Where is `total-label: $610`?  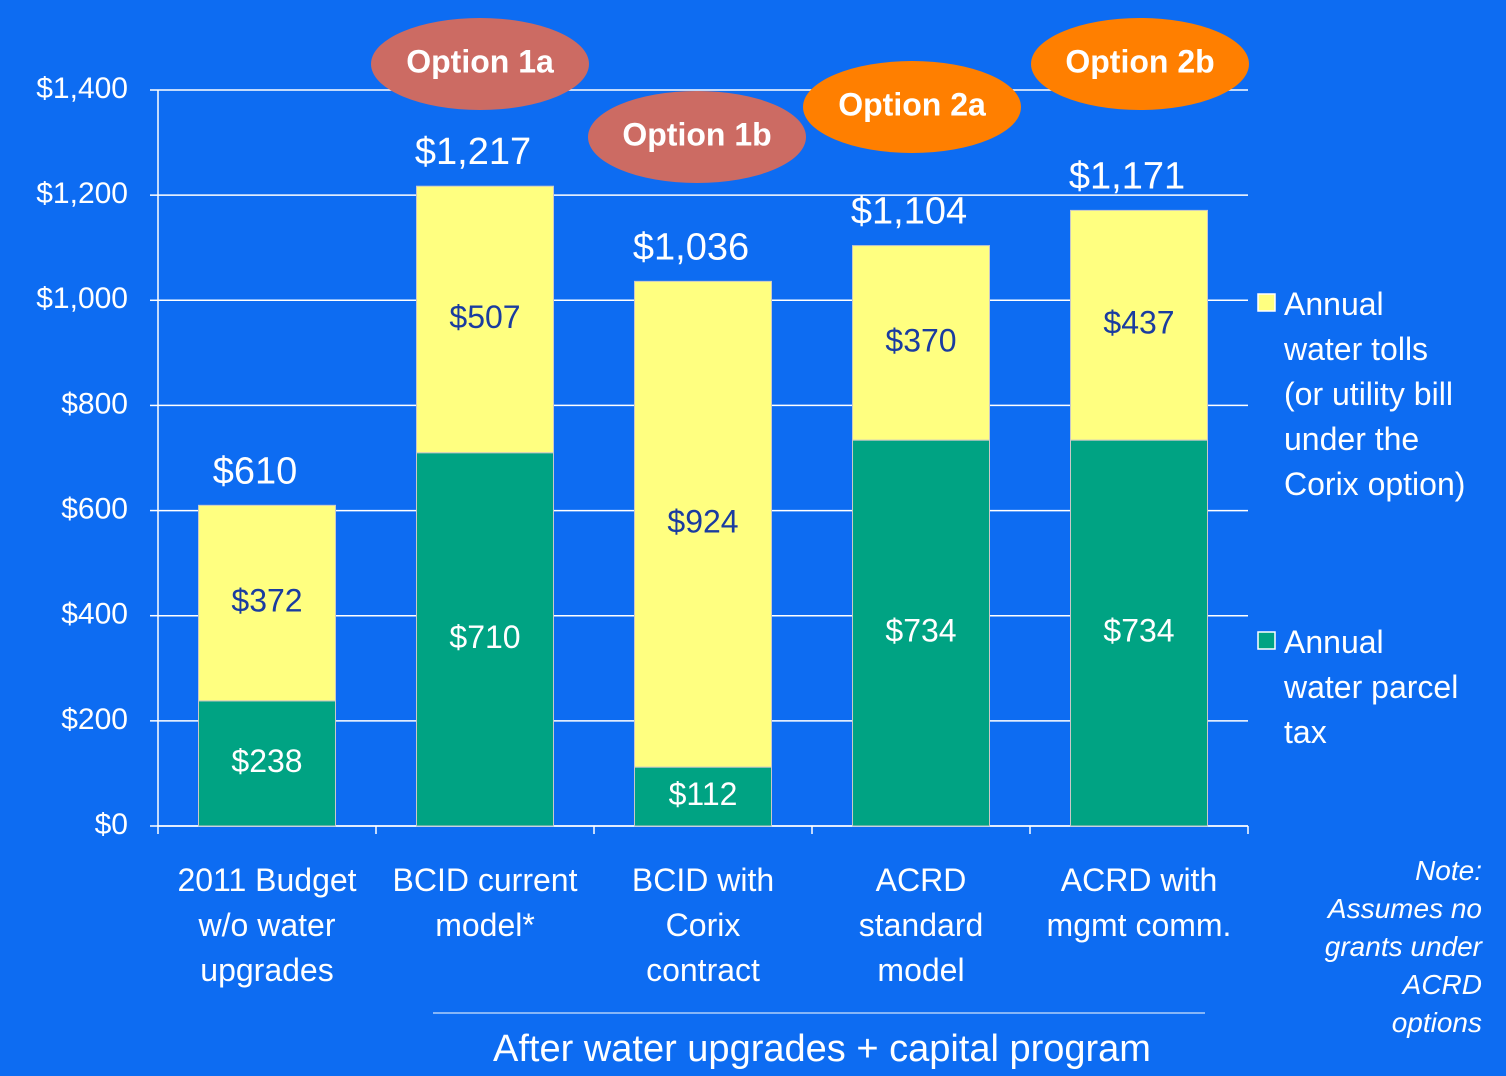
total-label: $610 is located at coordinates (255, 471).